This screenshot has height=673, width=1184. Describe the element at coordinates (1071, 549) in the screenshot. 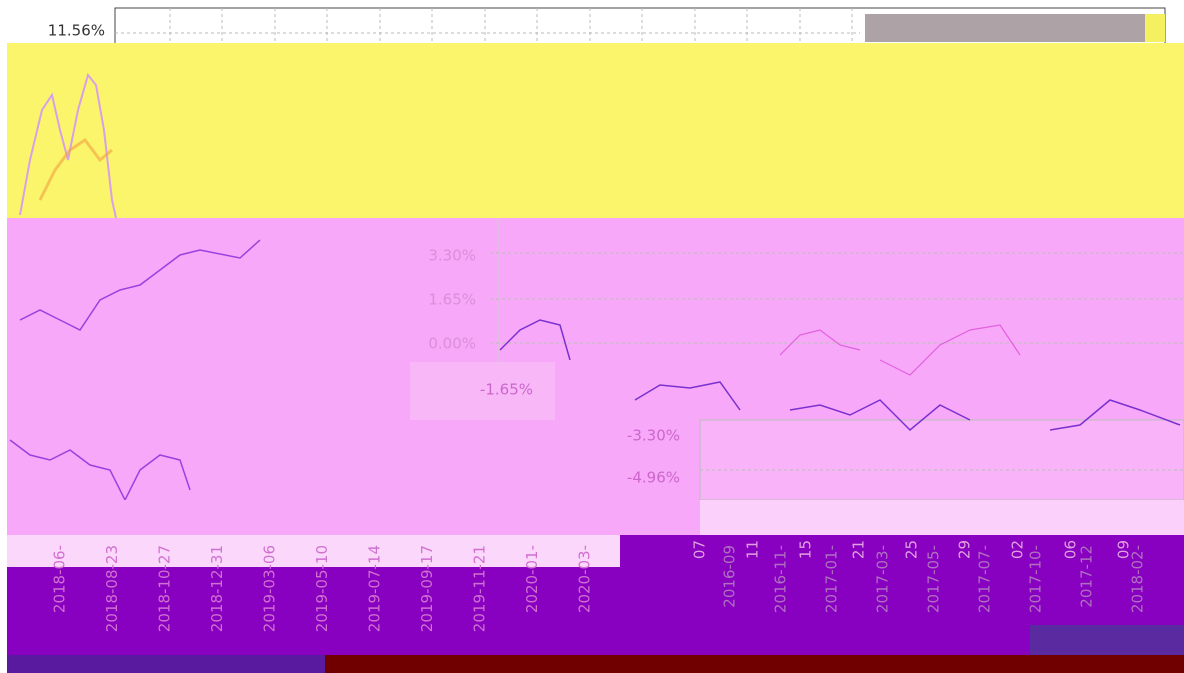

I see `x-tick-label: 06` at that location.